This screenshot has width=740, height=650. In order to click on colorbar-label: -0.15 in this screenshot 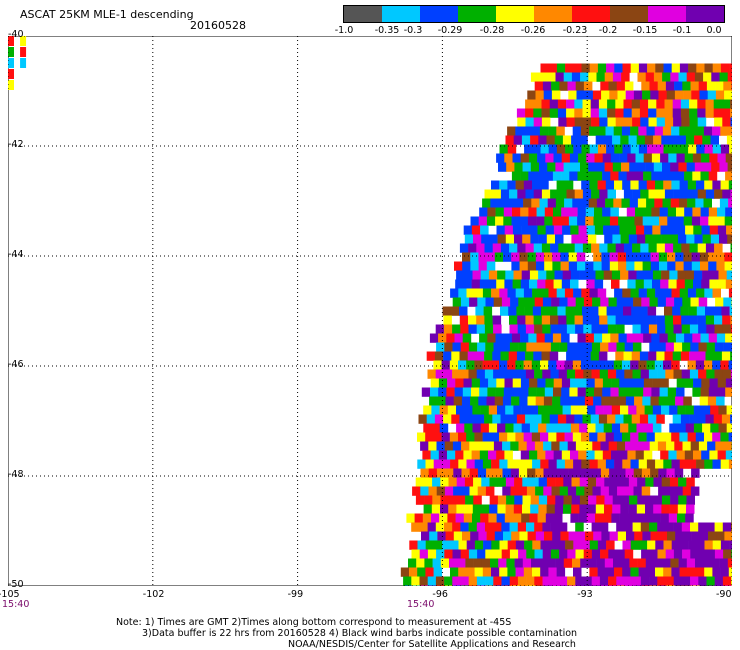, I will do `click(645, 30)`.